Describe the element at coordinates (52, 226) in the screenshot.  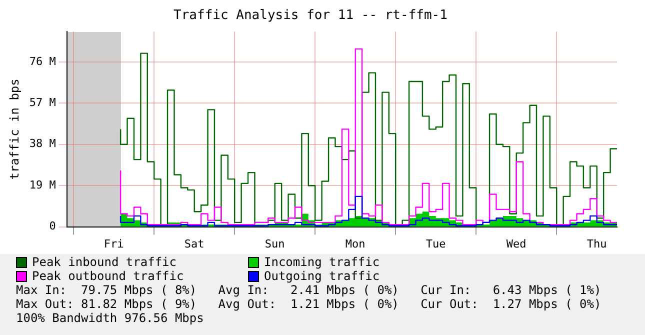
I see `y-tick-label: 0` at that location.